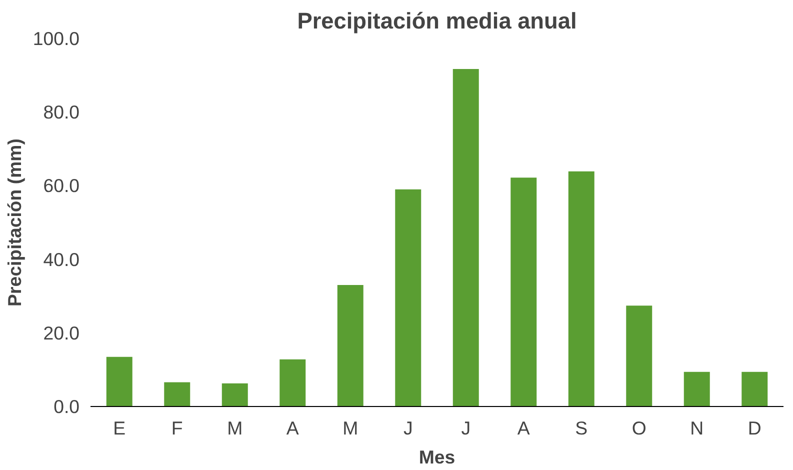 Image resolution: width=793 pixels, height=470 pixels. Describe the element at coordinates (697, 428) in the screenshot. I see `x-tick-label: N` at that location.